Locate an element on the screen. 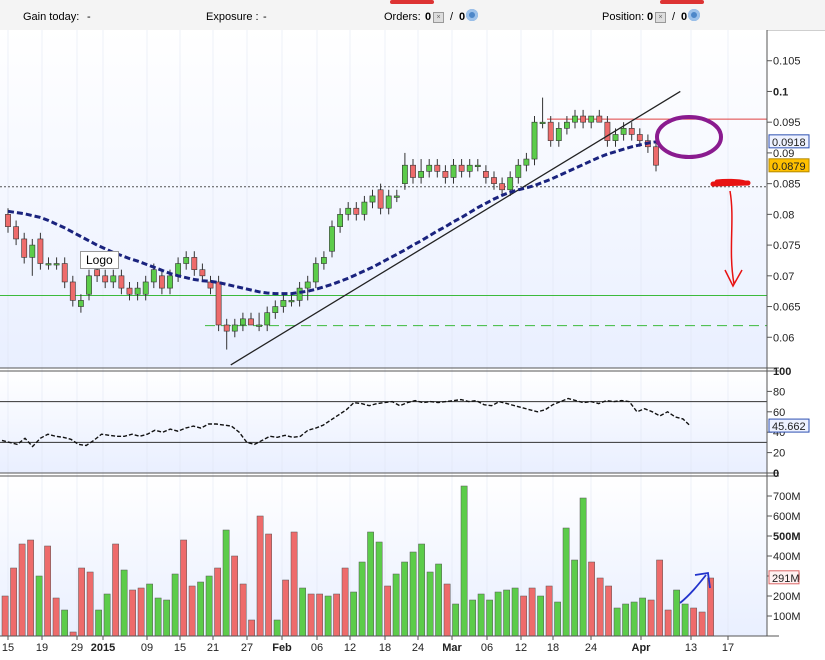 The height and width of the screenshot is (660, 825). position-count-b: 0 is located at coordinates (684, 17).